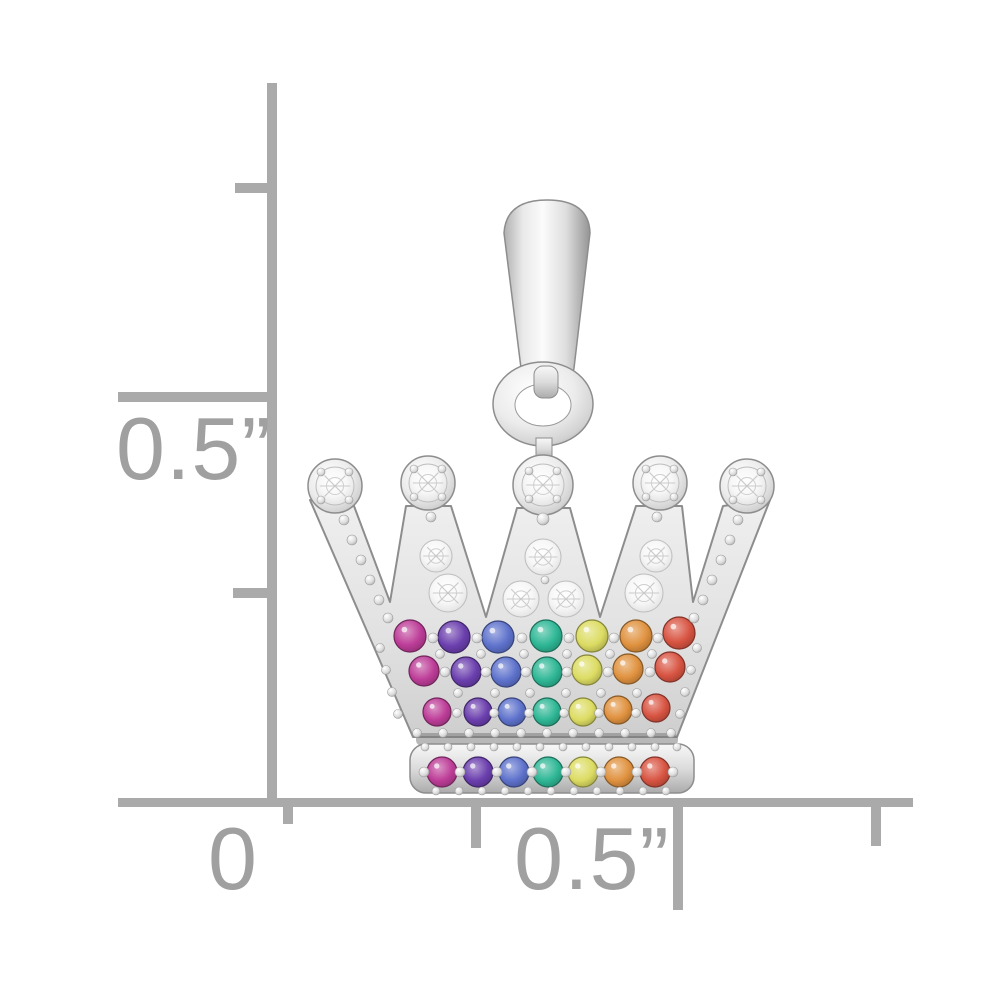 This screenshot has height=1000, width=1000. What do you see at coordinates (410, 636) in the screenshot?
I see `magenta-gemstone` at bounding box center [410, 636].